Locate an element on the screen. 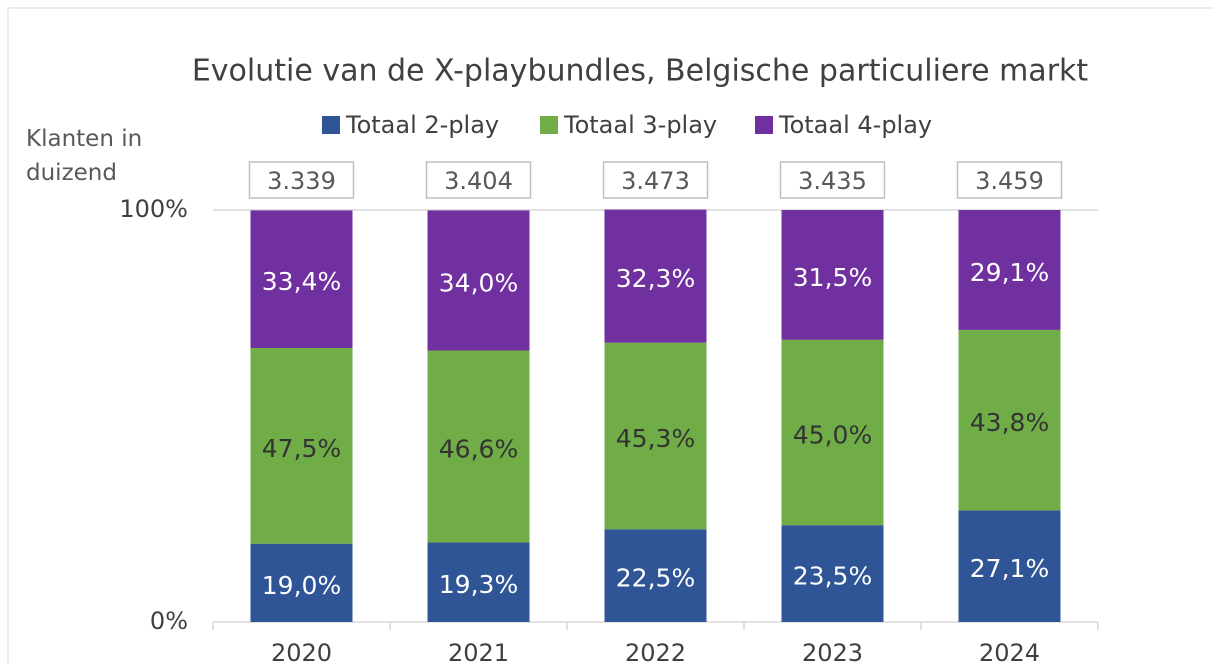  x-tick-label: 2024 is located at coordinates (1009, 651).